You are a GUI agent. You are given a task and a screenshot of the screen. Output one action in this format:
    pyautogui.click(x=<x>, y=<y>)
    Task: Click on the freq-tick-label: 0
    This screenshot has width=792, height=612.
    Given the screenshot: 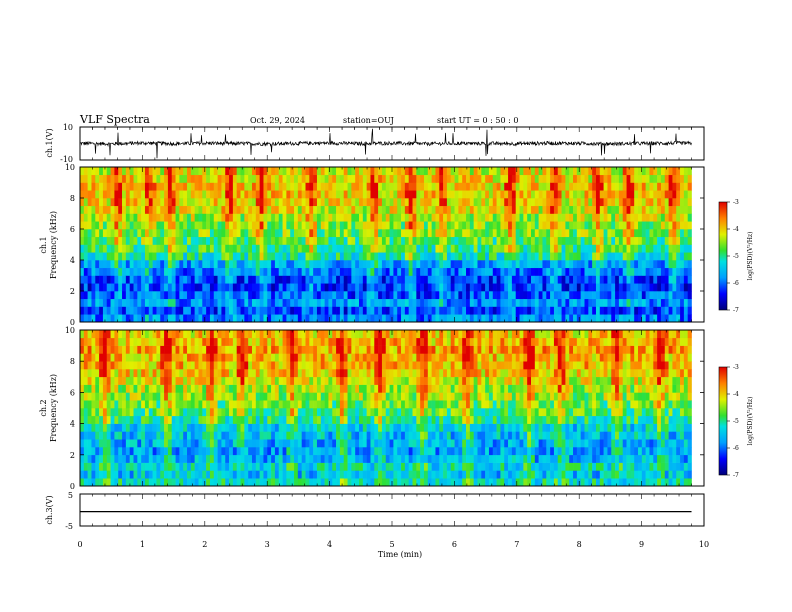 What is the action you would take?
    pyautogui.click(x=72, y=322)
    